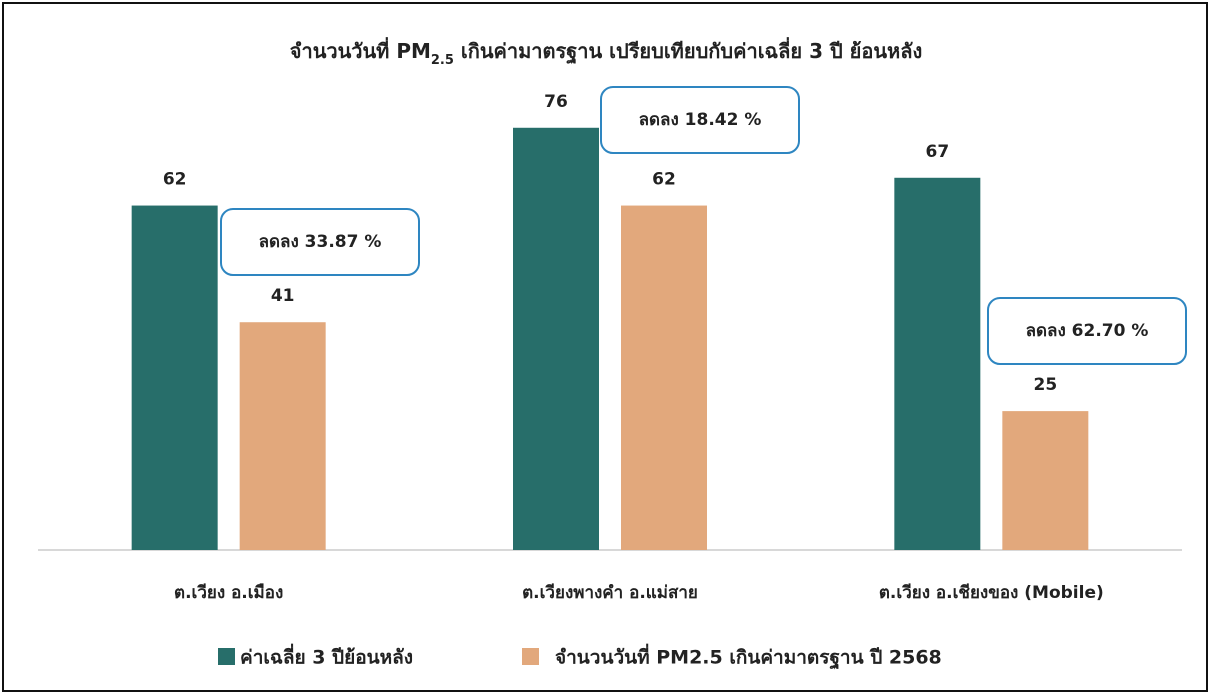 The width and height of the screenshot is (1211, 696). Describe the element at coordinates (556, 102) in the screenshot. I see `data-label: 76` at that location.